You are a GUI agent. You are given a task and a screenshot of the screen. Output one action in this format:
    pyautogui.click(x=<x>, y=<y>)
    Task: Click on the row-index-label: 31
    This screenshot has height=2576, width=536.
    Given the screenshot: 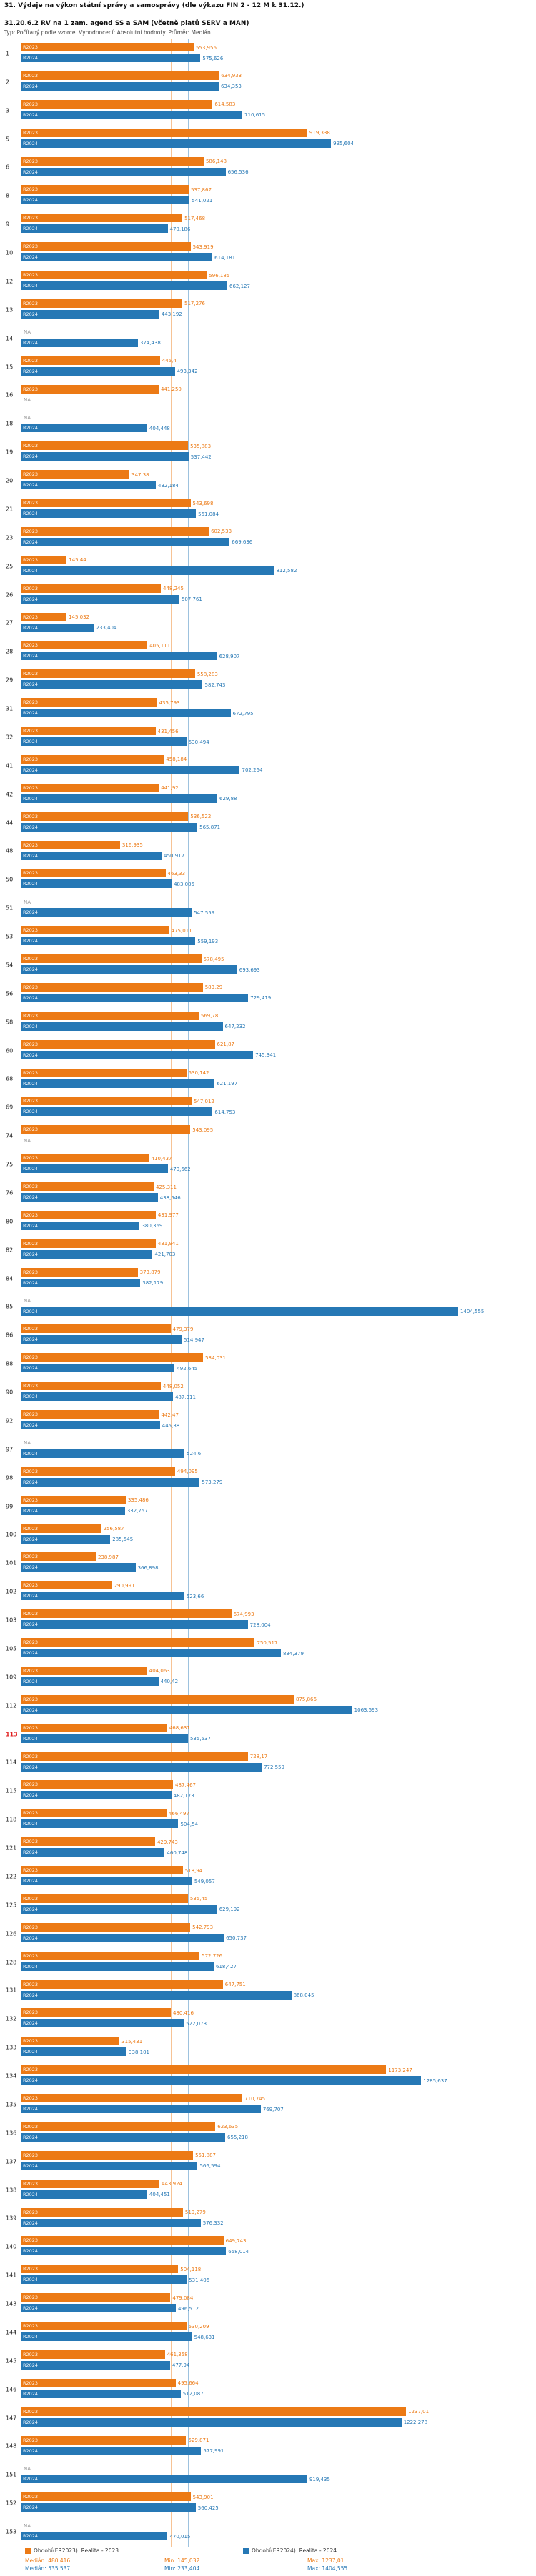 What is the action you would take?
    pyautogui.click(x=10, y=708)
    